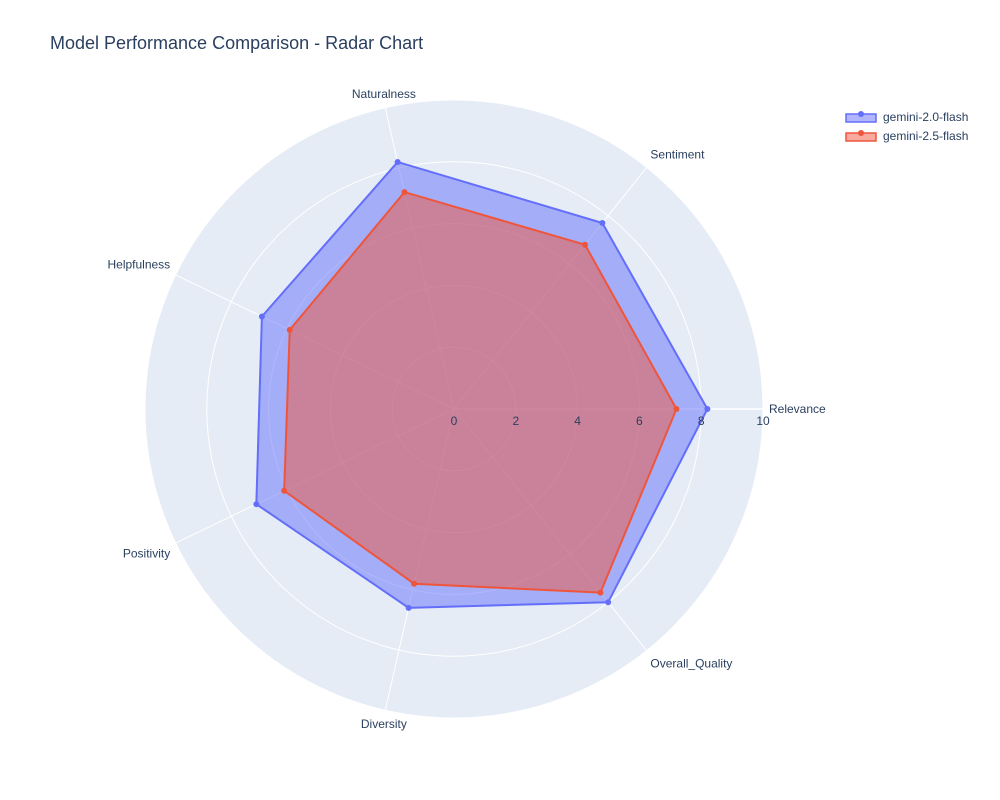 This screenshot has width=1000, height=800. Describe the element at coordinates (600, 592) in the screenshot. I see `data-point-1-overall_quality` at that location.